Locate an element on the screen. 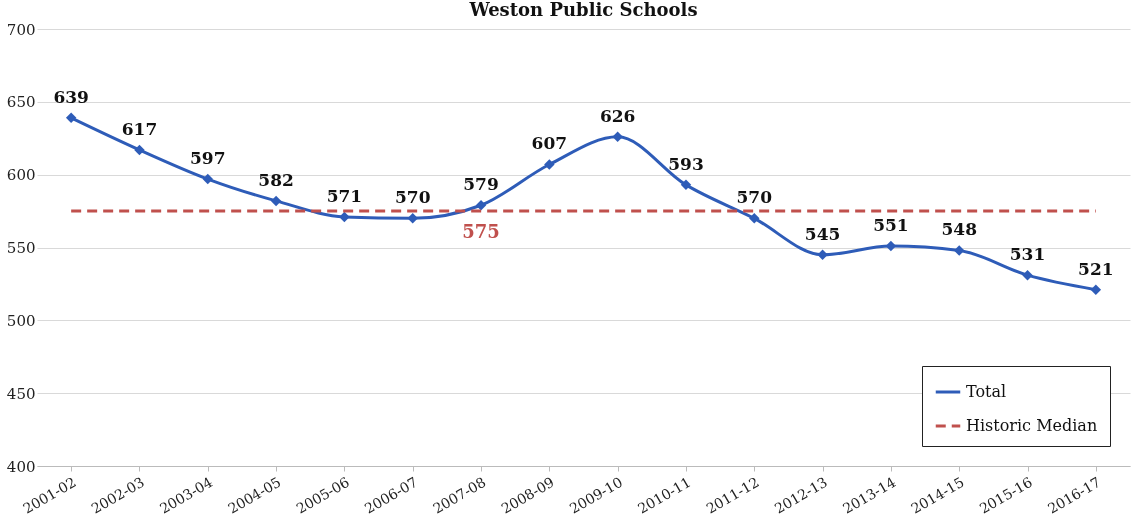  data-label: 639 is located at coordinates (71, 96).